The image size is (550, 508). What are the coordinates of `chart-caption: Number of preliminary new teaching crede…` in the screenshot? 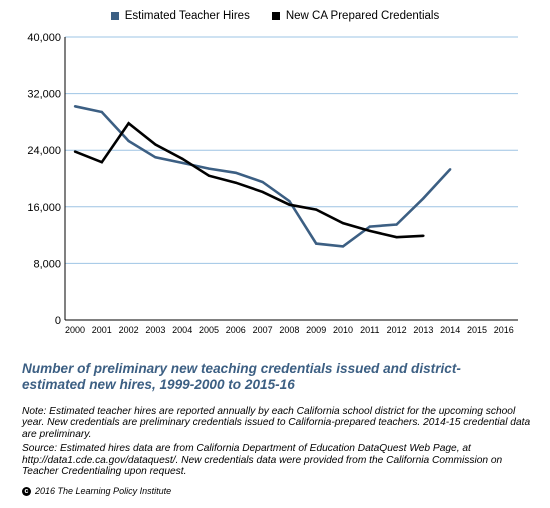 It's located at (241, 376).